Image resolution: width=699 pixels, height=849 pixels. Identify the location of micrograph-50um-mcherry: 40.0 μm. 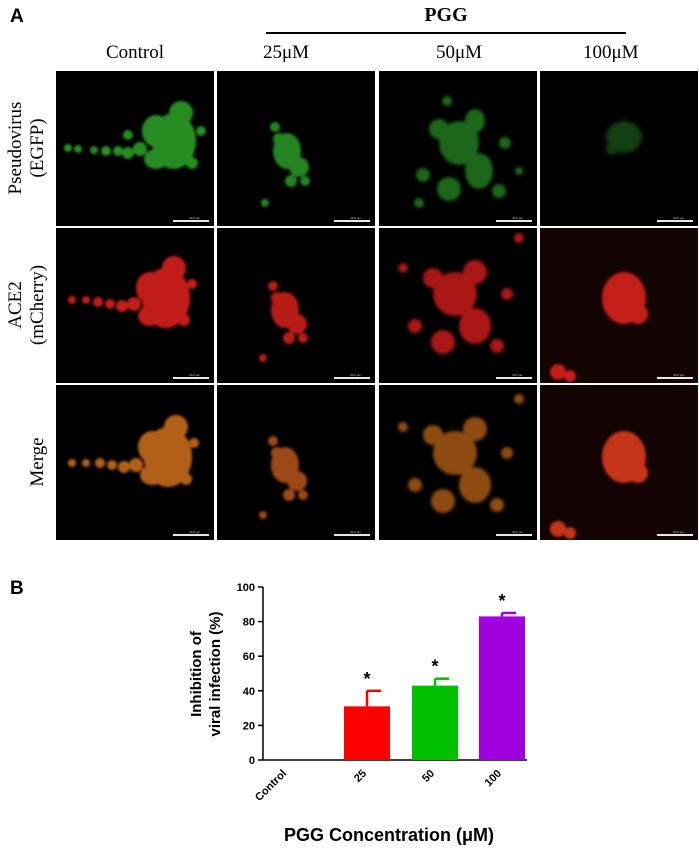
(458, 305).